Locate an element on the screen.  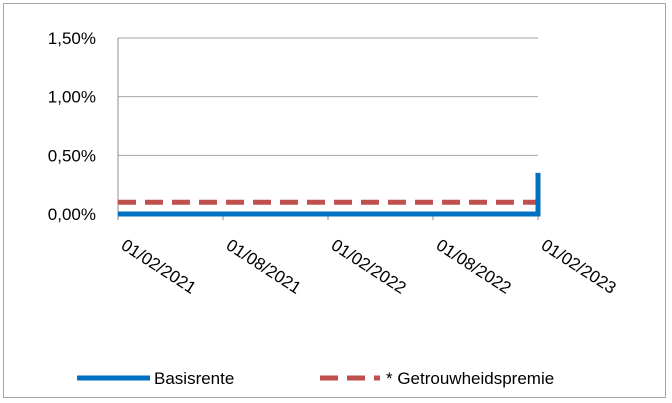
series-lines is located at coordinates (329, 194).